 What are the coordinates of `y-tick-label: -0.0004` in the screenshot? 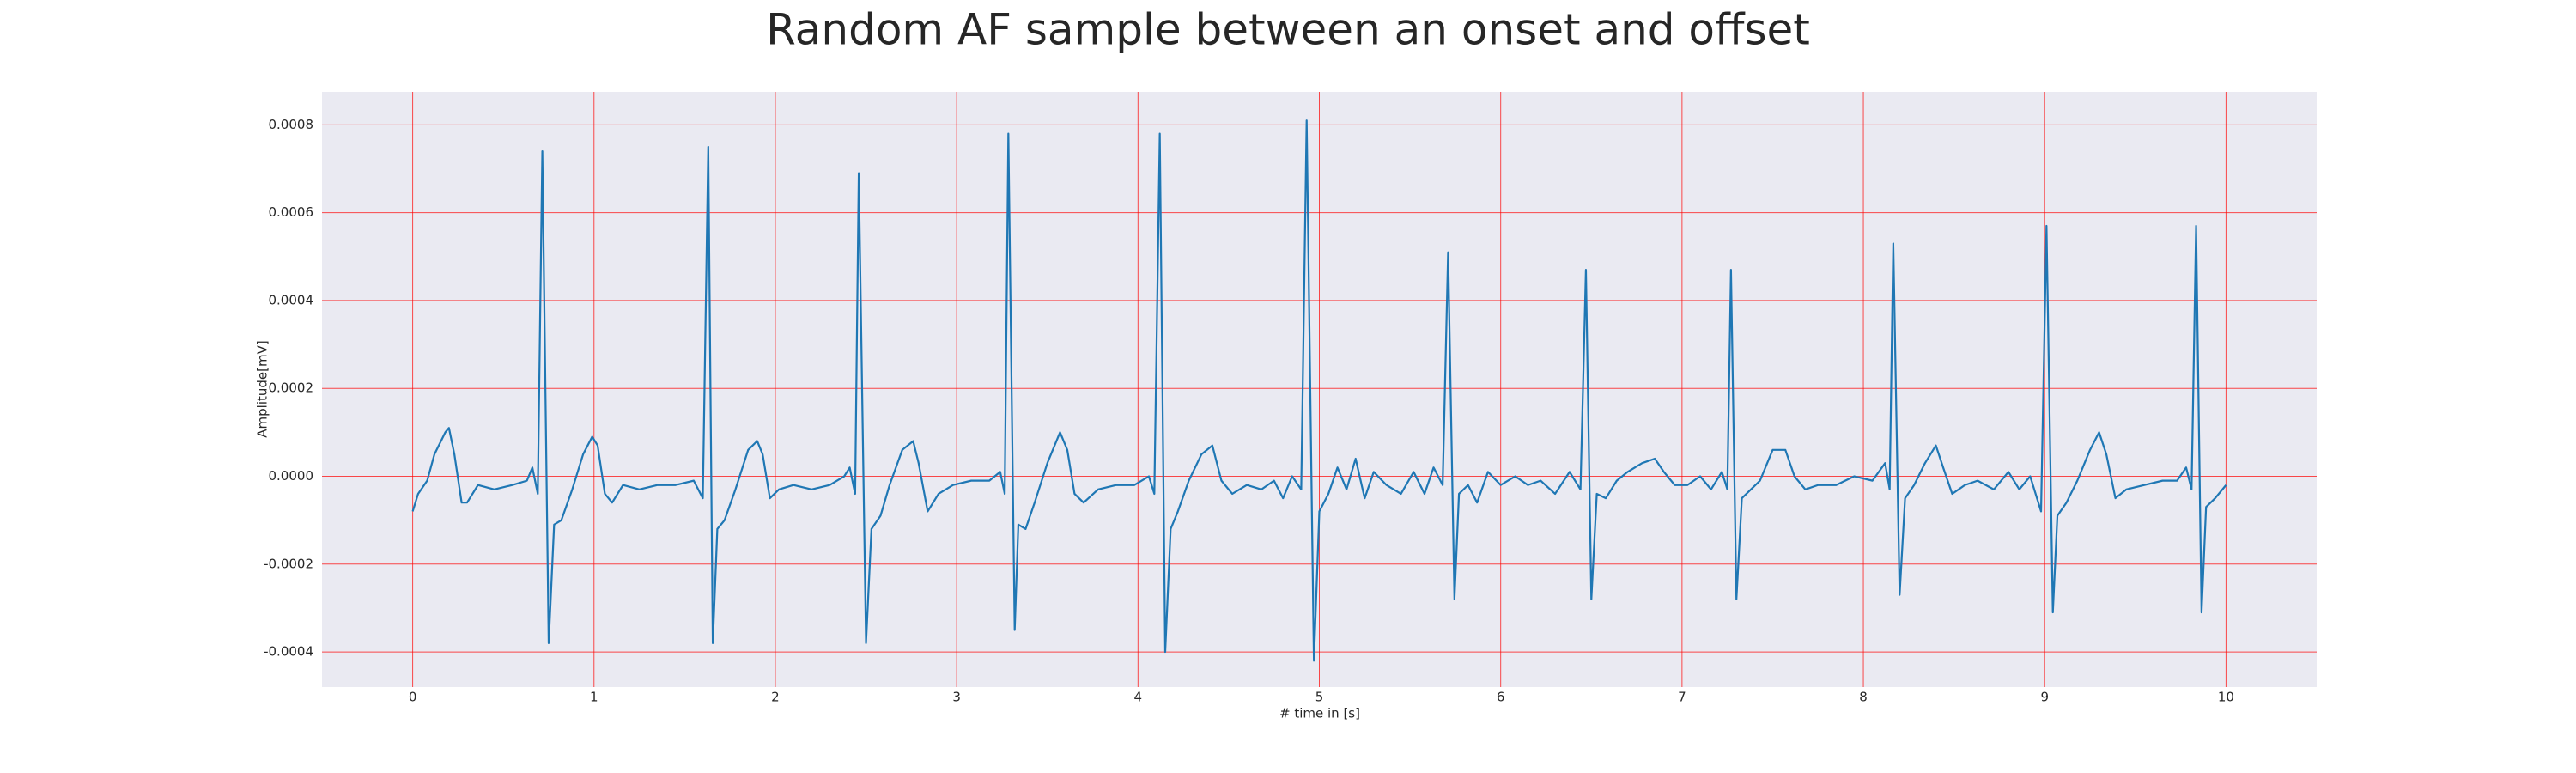 It's located at (289, 652).